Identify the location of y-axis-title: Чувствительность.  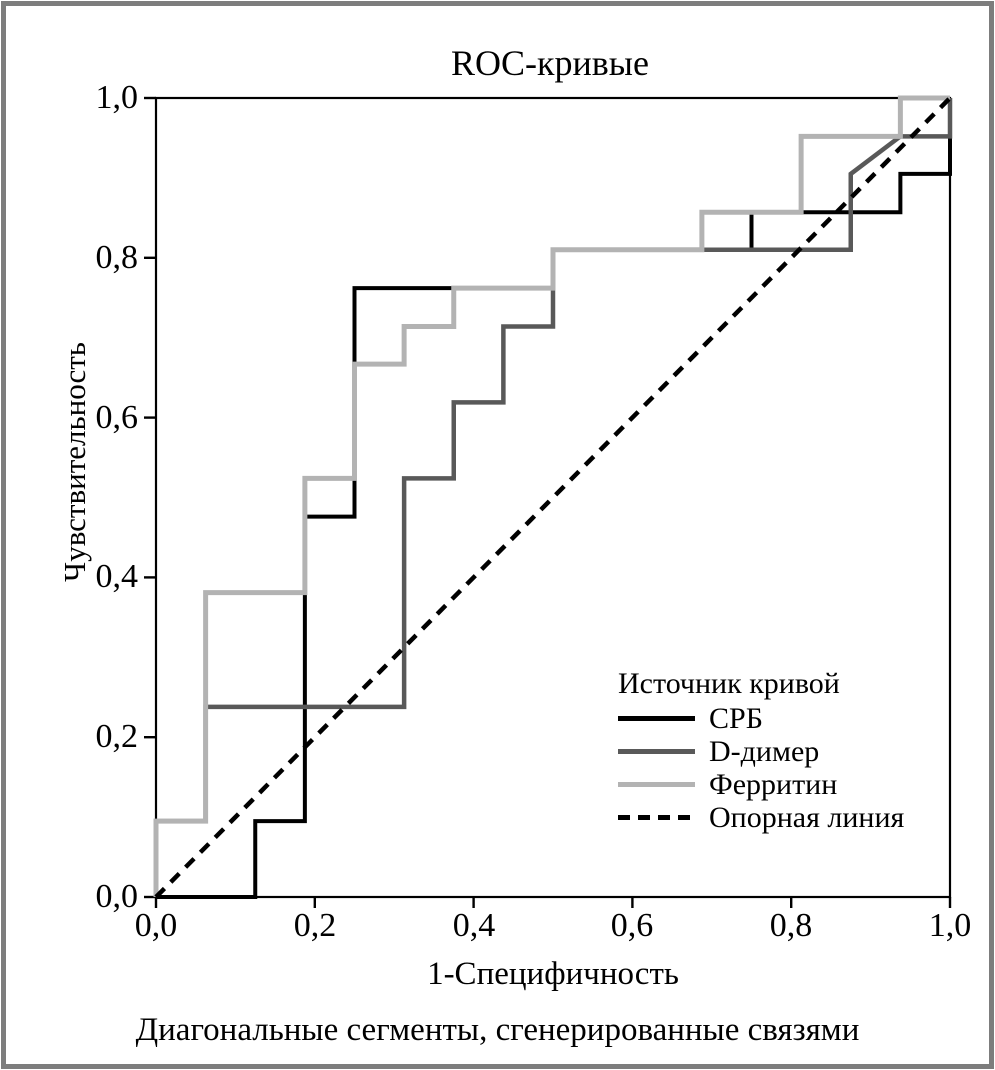
(74, 462).